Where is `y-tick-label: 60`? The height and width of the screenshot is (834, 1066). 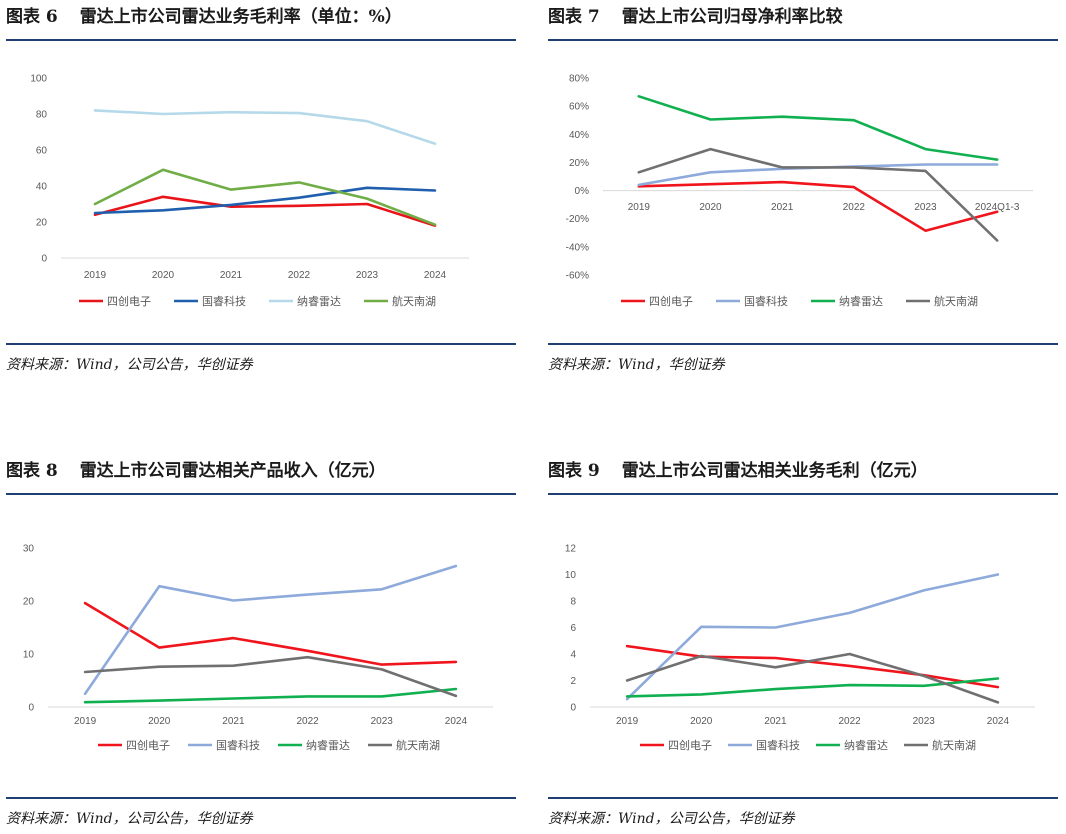
y-tick-label: 60 is located at coordinates (42, 151).